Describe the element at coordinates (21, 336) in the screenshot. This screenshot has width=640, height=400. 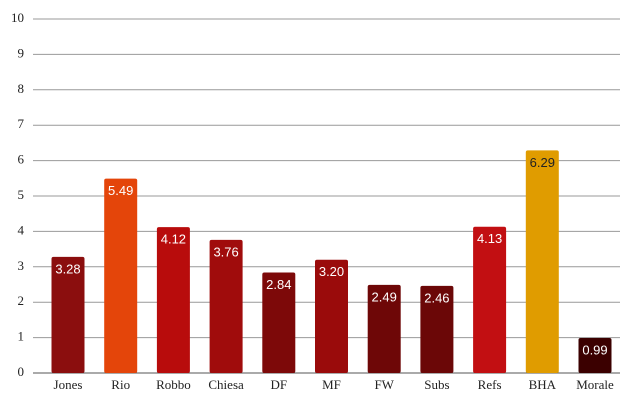
I see `y-tick-label: 1` at that location.